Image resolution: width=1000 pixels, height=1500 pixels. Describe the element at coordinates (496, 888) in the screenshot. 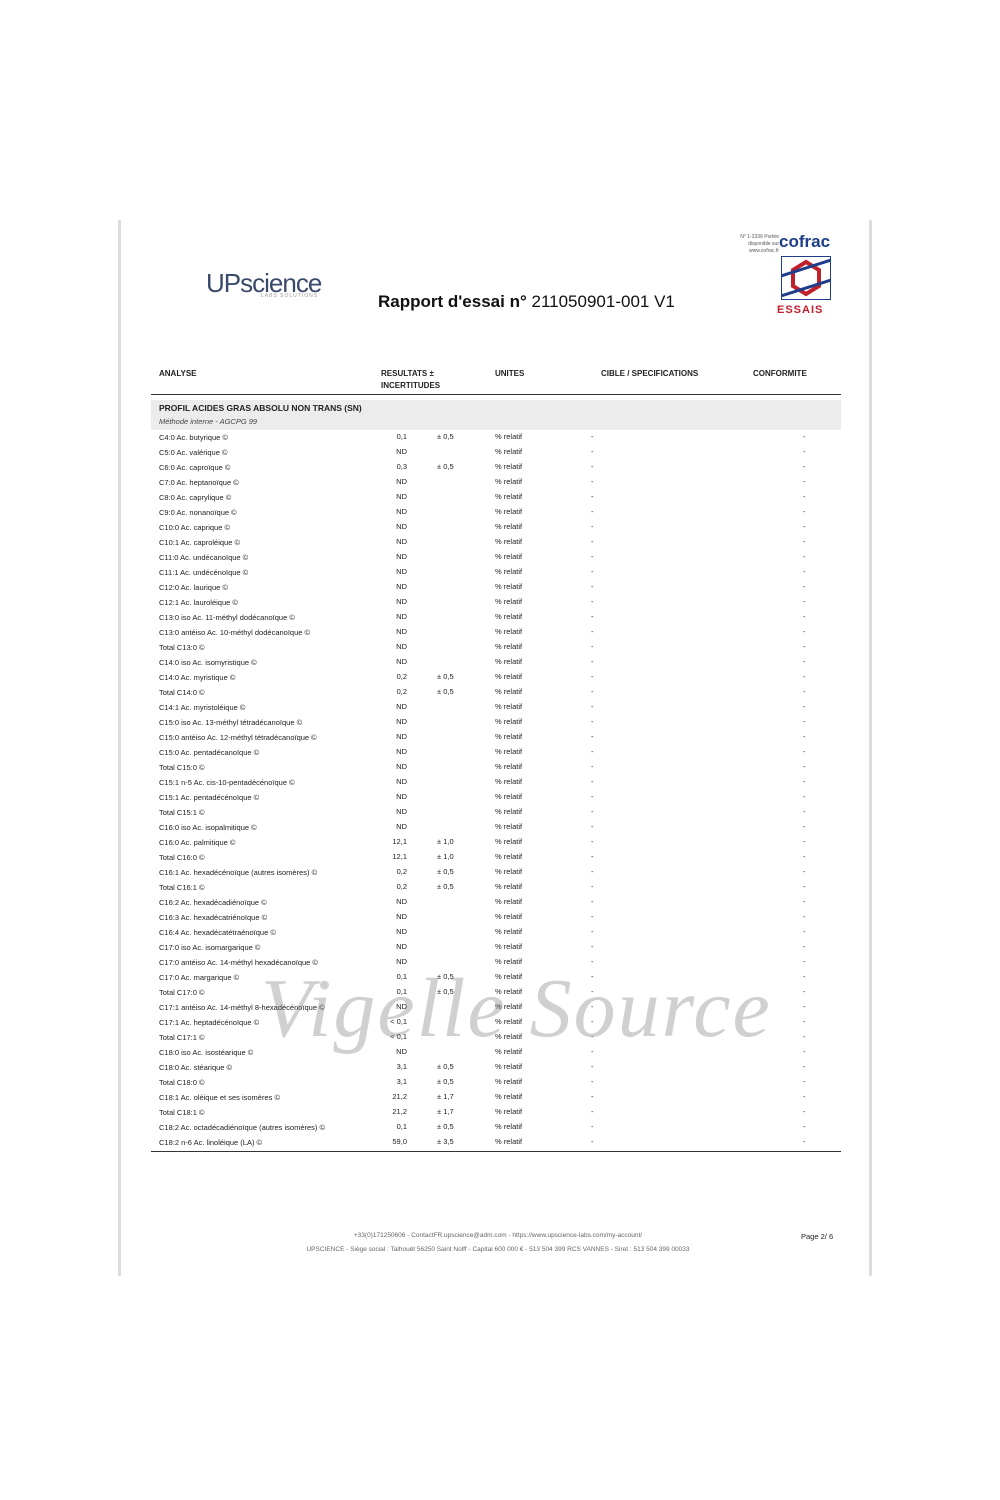

I see `table-row: Total C16:1 © 0,2 ± 0,5 % relatif - -` at that location.